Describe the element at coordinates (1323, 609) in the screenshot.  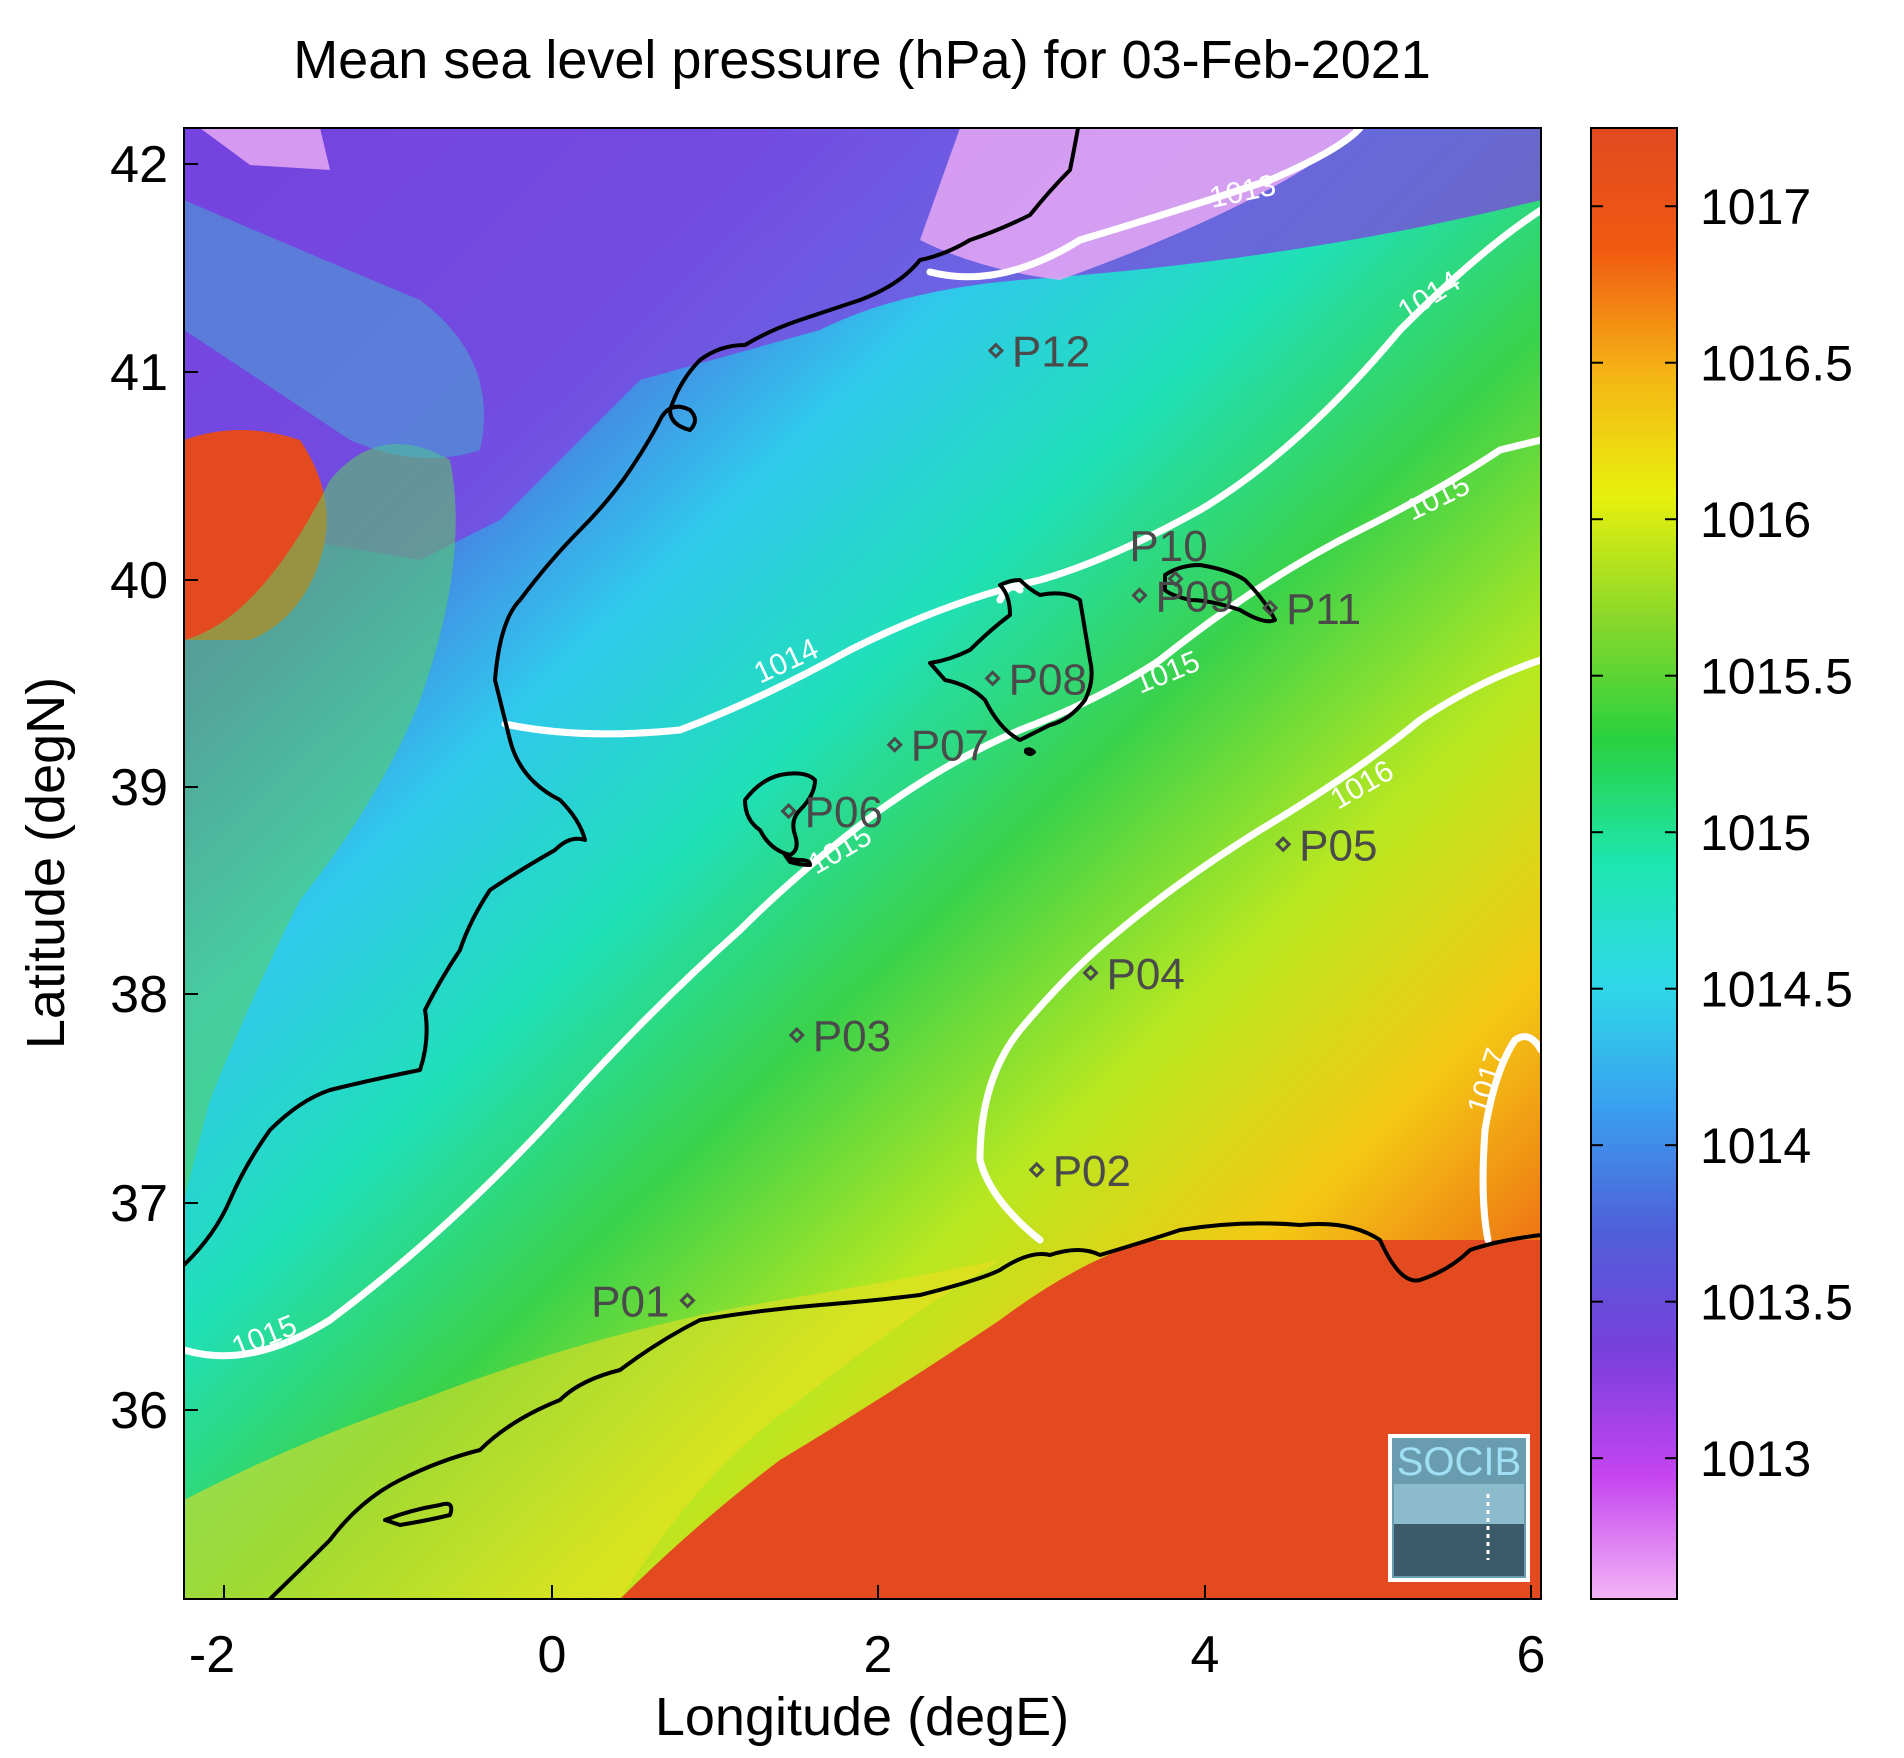
I see `station-label: P11` at that location.